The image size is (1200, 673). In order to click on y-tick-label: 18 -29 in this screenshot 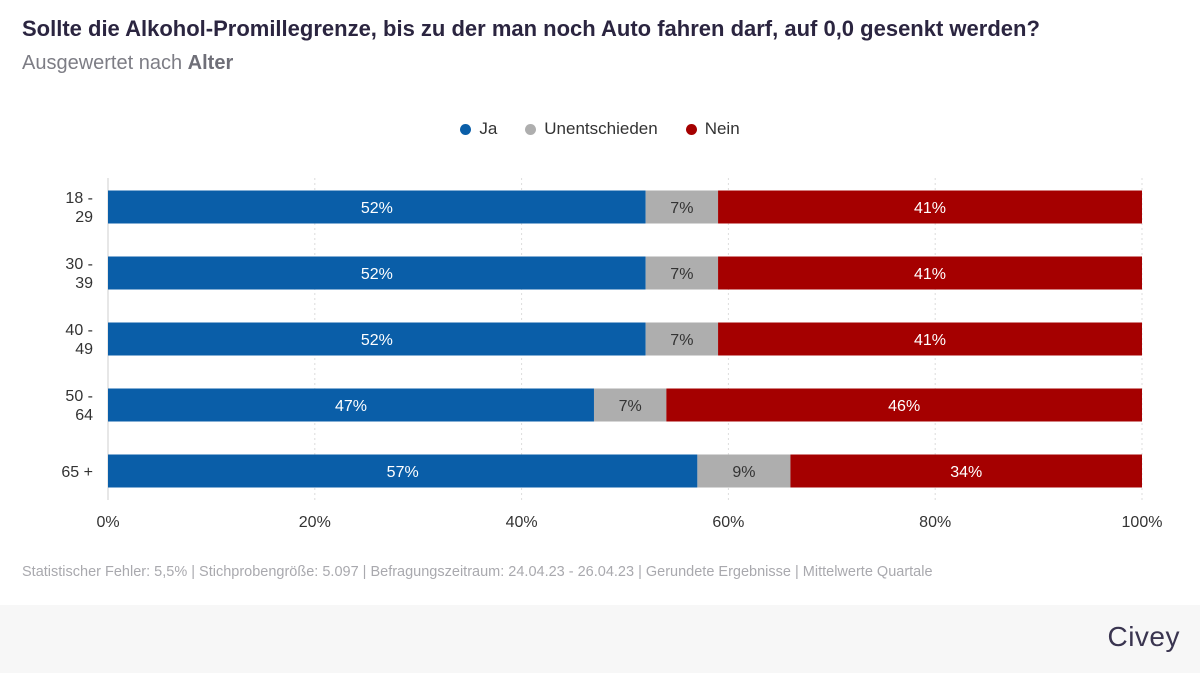, I will do `click(79, 208)`.